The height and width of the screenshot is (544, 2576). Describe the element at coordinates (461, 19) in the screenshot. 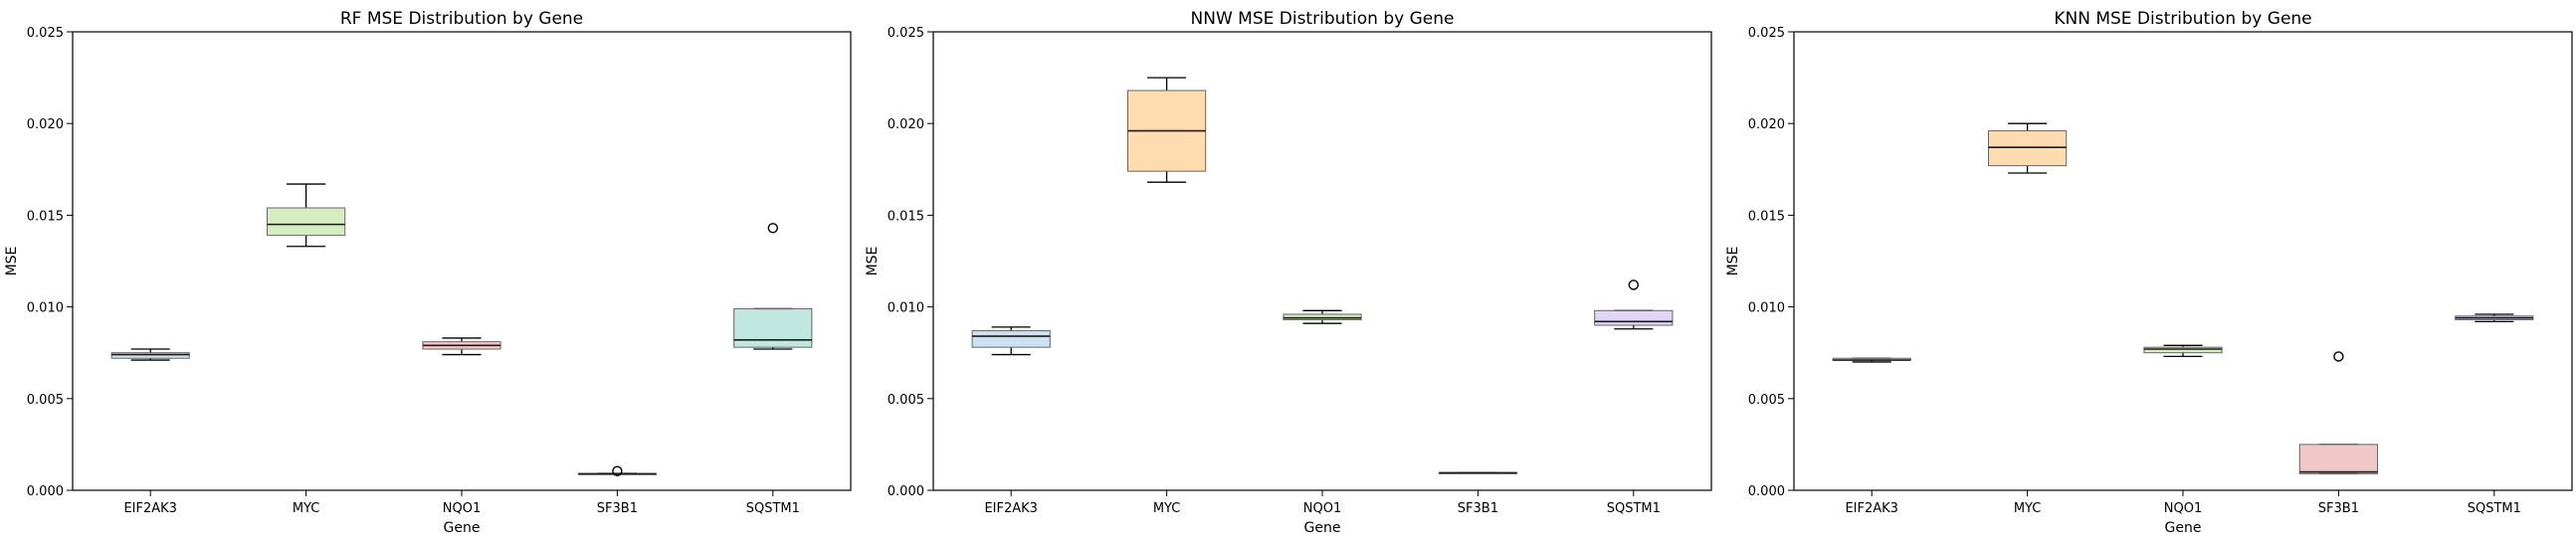

I see `chart-title: RF MSE Distribution by Gene` at that location.